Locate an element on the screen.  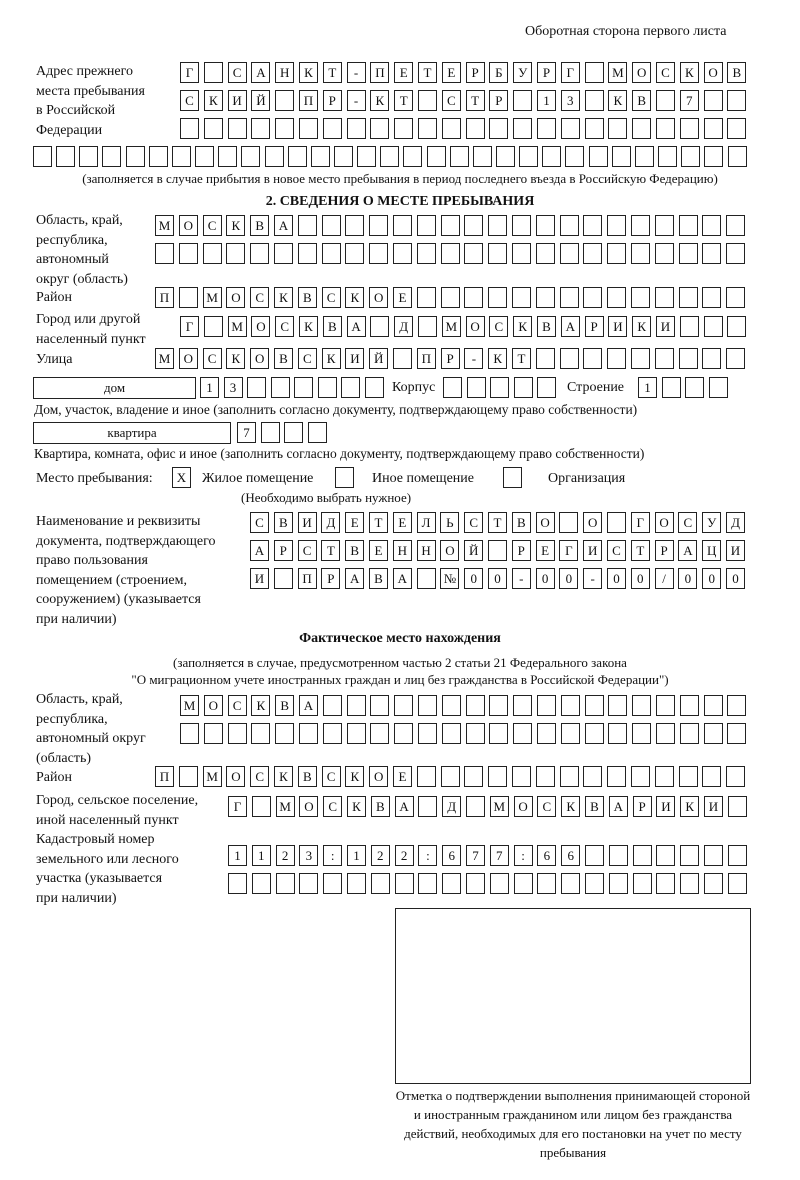
stay-option-organization-checkbox is located at coordinates (512, 477).